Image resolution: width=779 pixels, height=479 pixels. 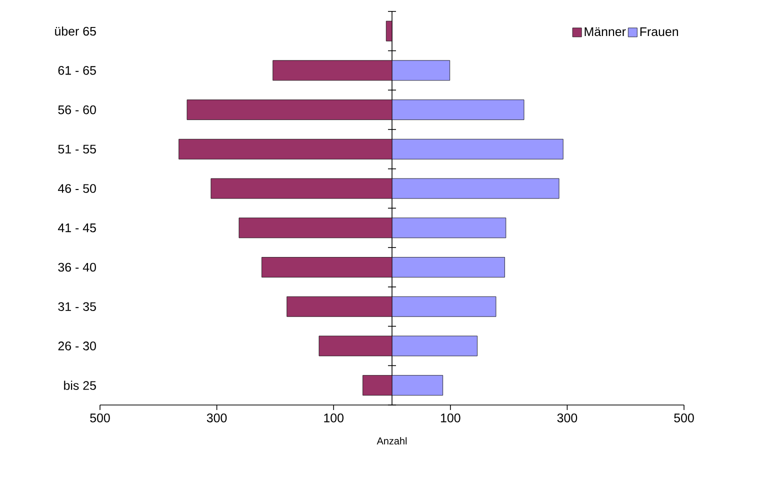 I want to click on legend-label: Männer, so click(x=605, y=31).